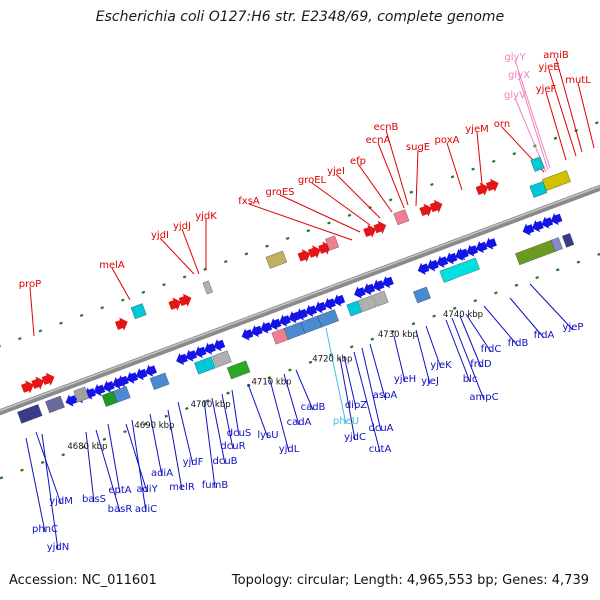 This screenshot has width=600, height=600. What do you see at coordinates (272, 382) in the screenshot?
I see `kbp-tick-label: 4710 kbp` at bounding box center [272, 382].